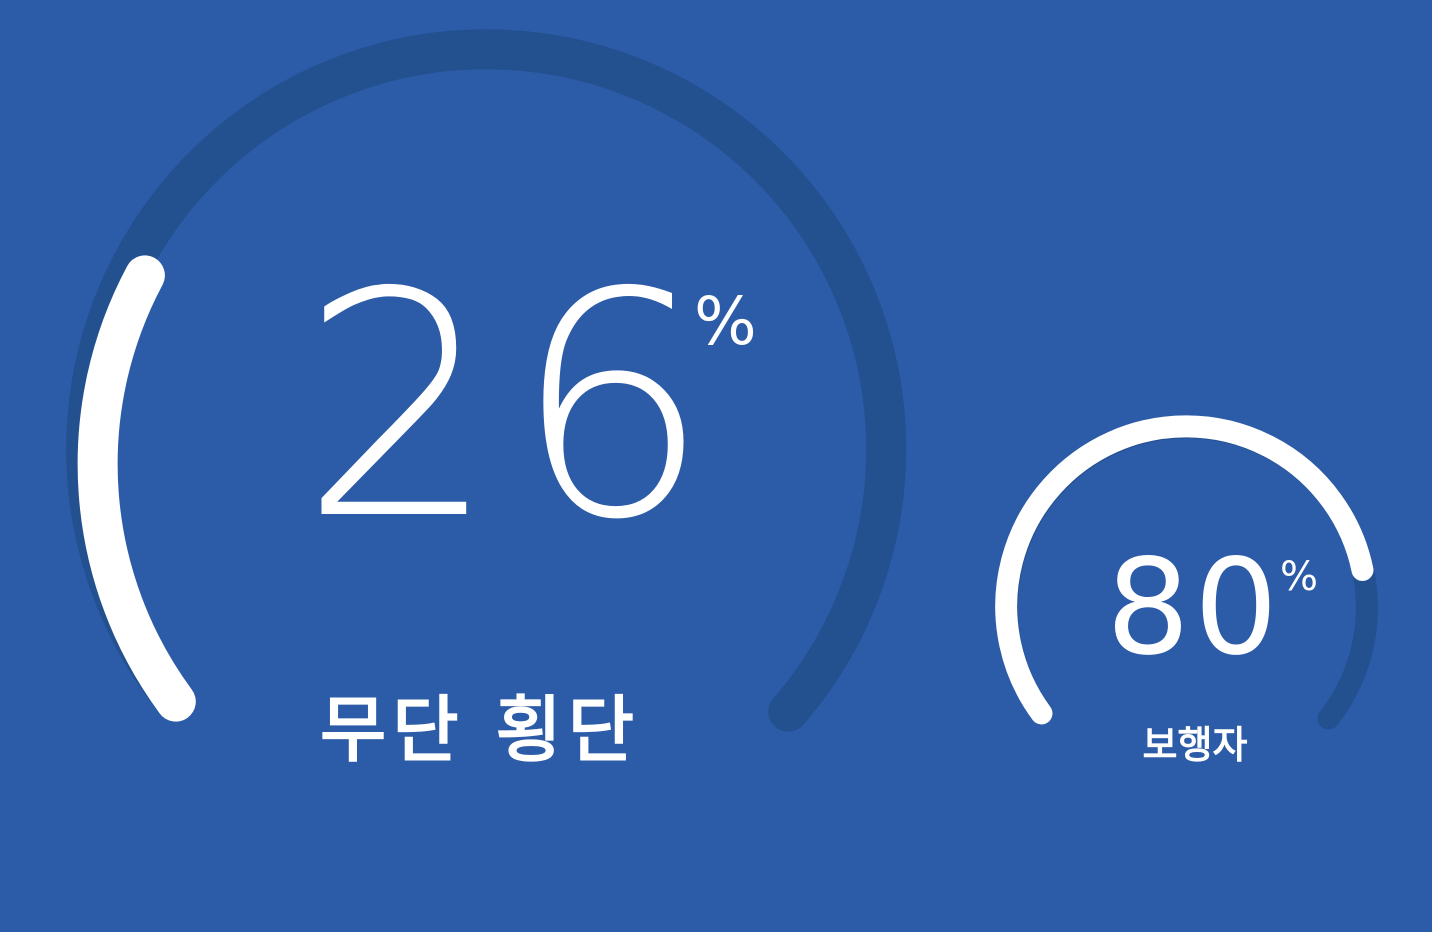  What do you see at coordinates (513, 407) in the screenshot?
I see `jaywalking-percentage-value: 26` at bounding box center [513, 407].